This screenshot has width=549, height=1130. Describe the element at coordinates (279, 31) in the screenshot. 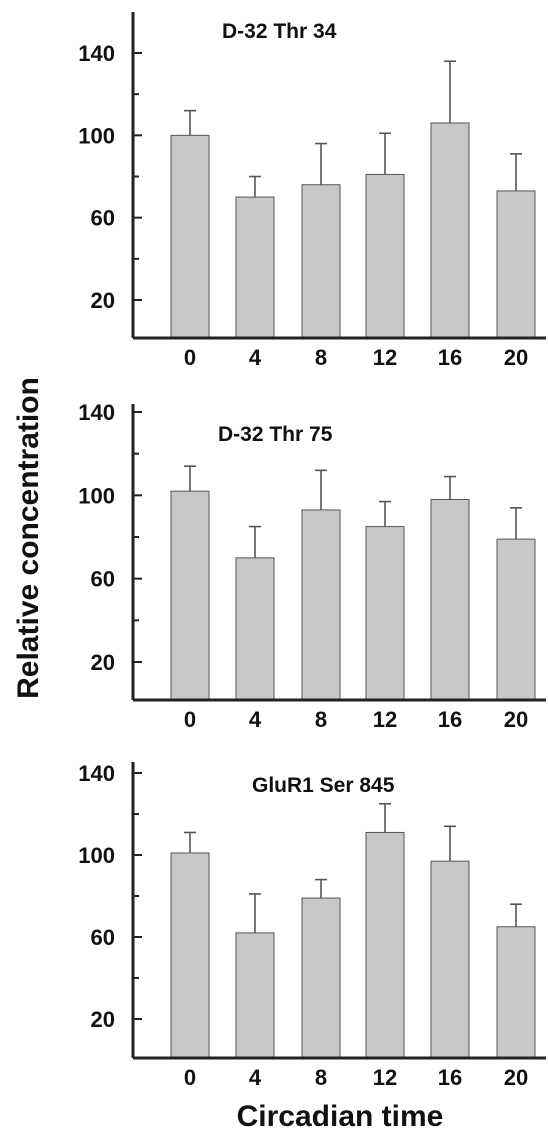

I see `panel-title: D-32 Thr 34` at that location.